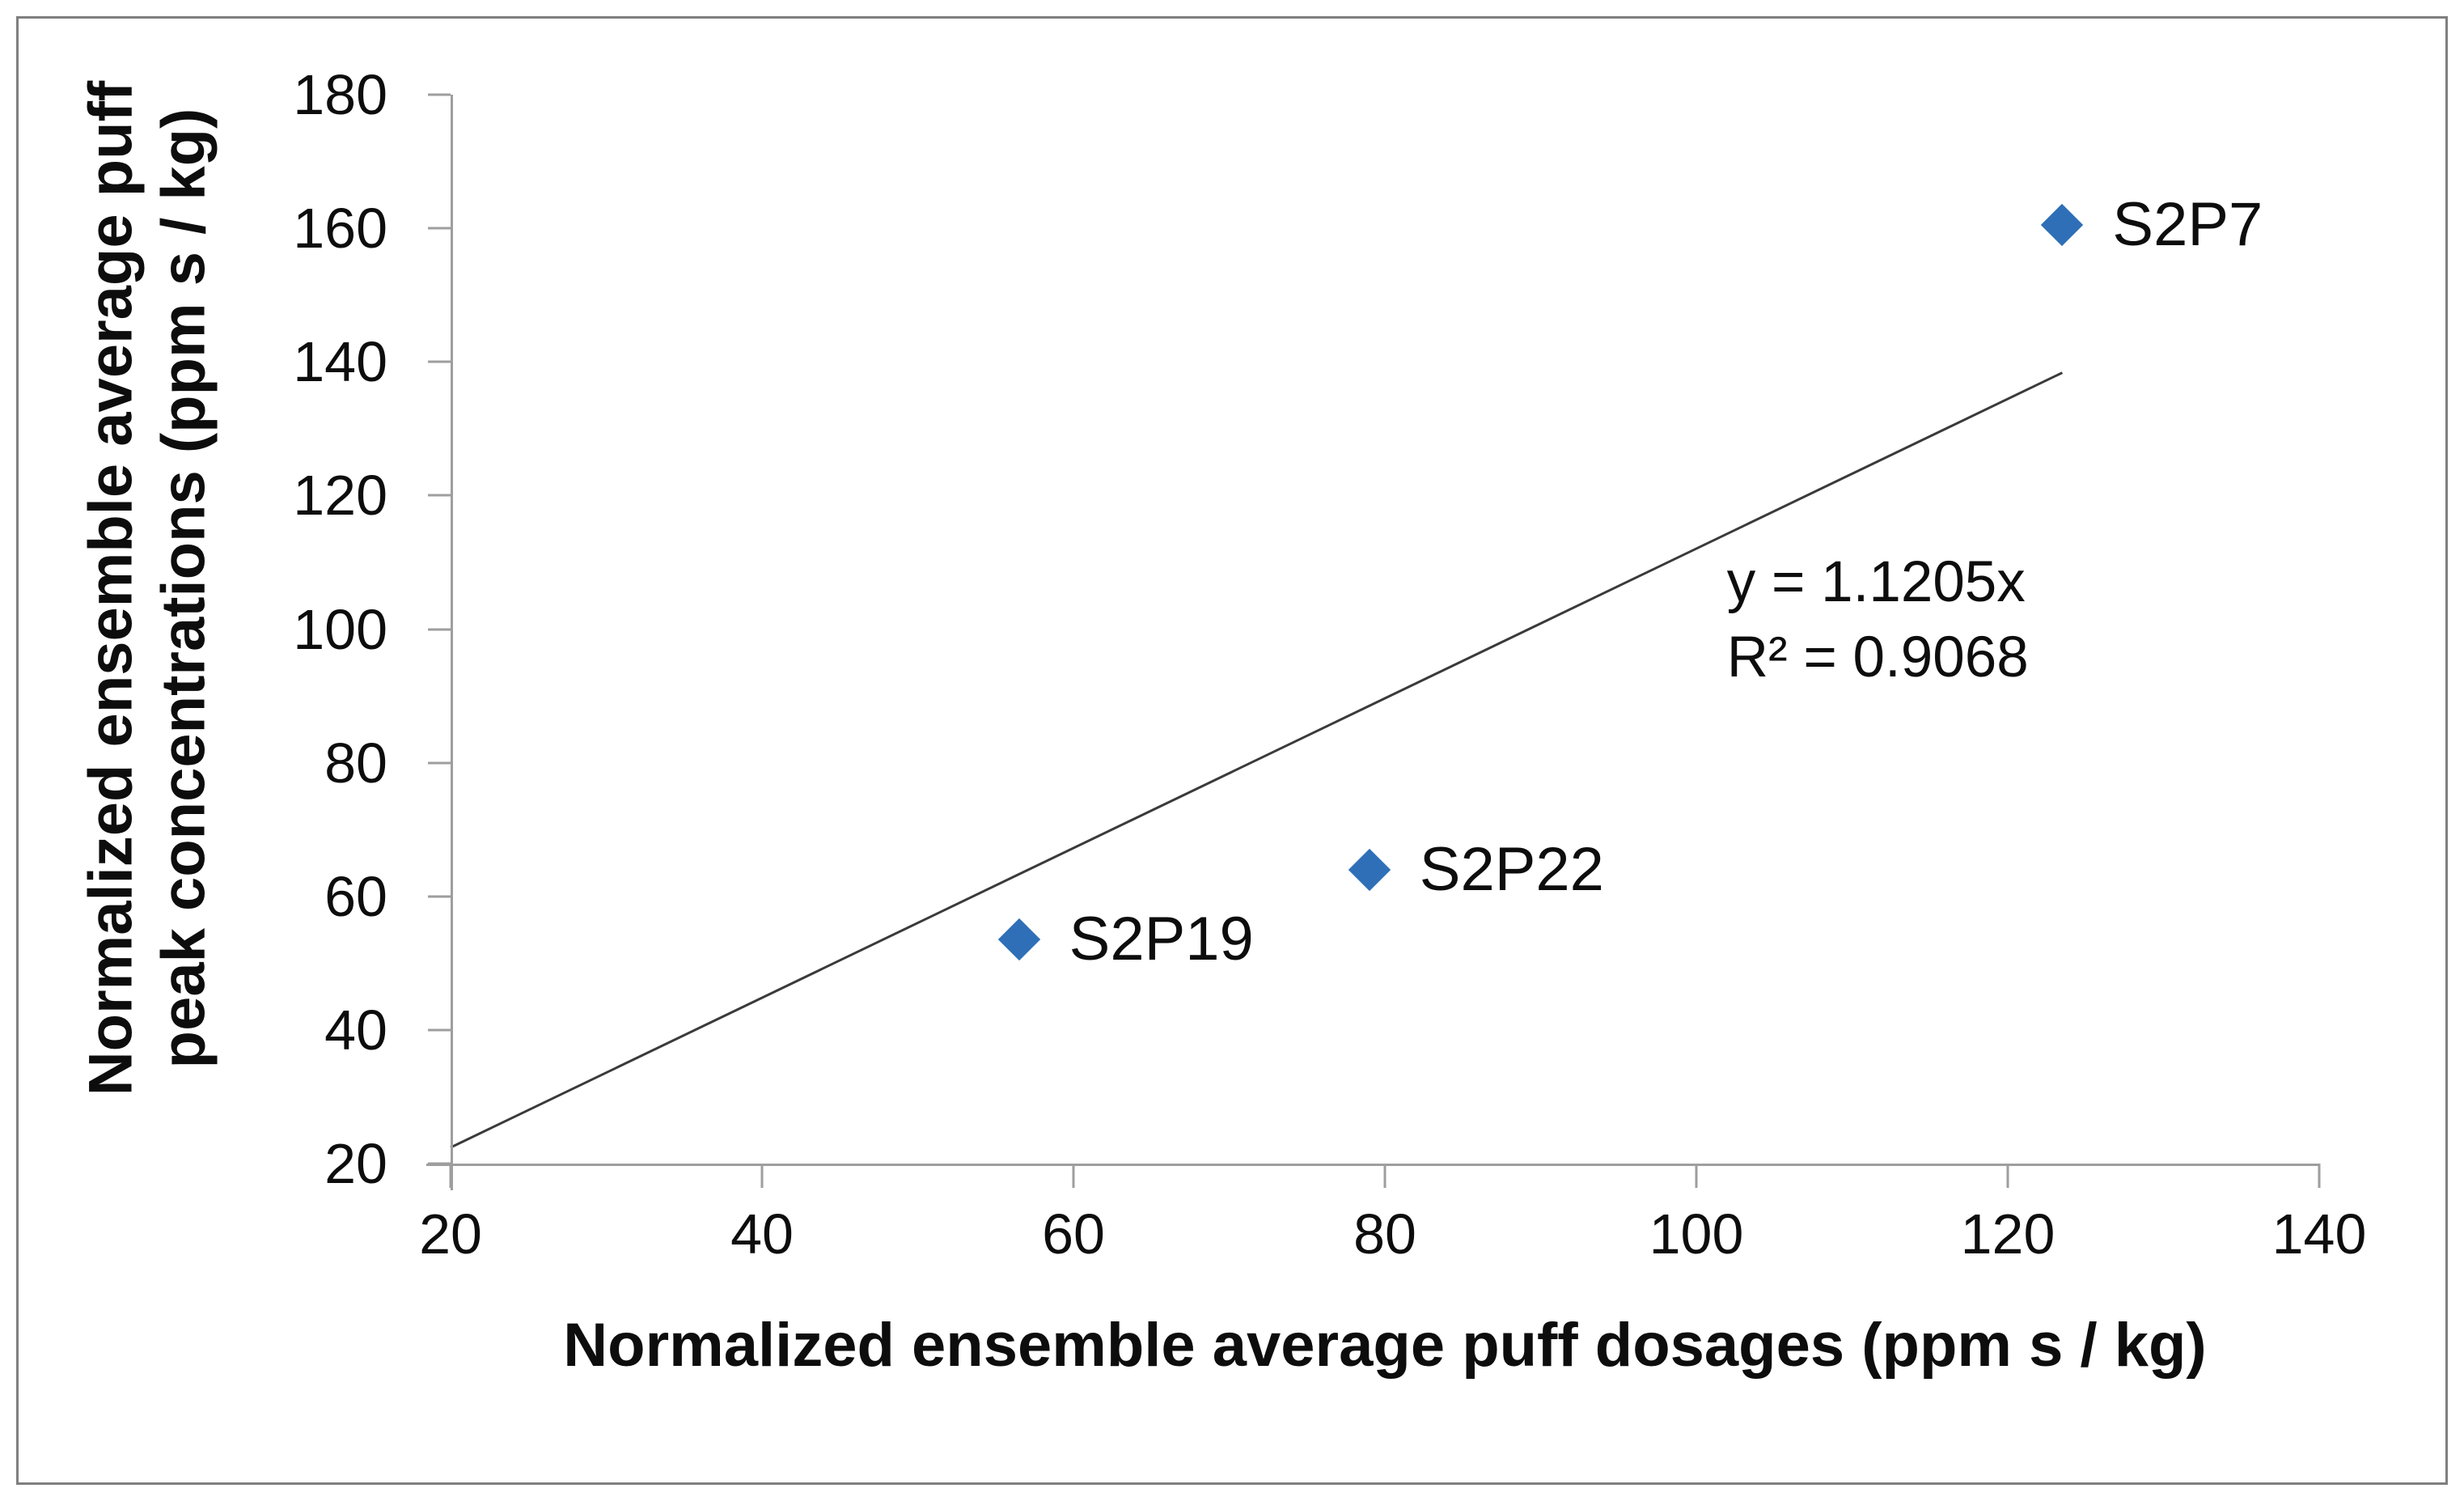  Describe the element at coordinates (1876, 582) in the screenshot. I see `trendline-equation-text: y = 1.1205x` at that location.